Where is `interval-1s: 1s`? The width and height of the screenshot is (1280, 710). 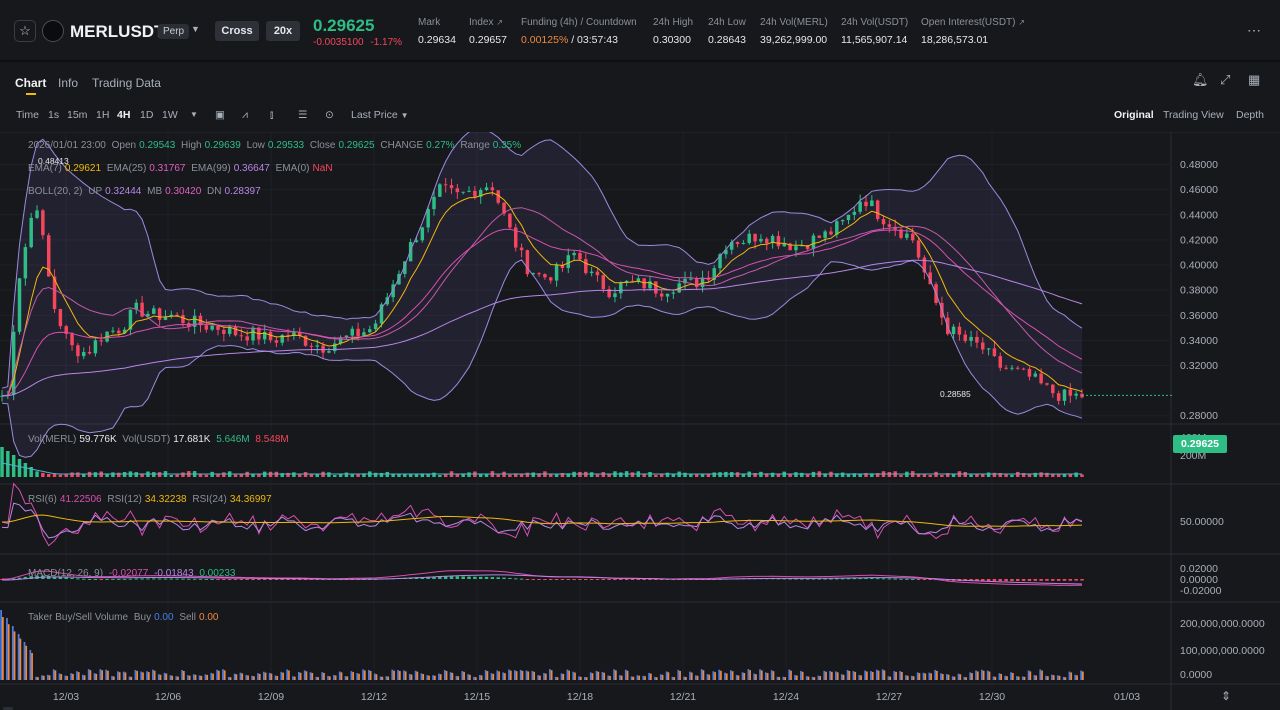
interval-1s: 1s is located at coordinates (54, 115).